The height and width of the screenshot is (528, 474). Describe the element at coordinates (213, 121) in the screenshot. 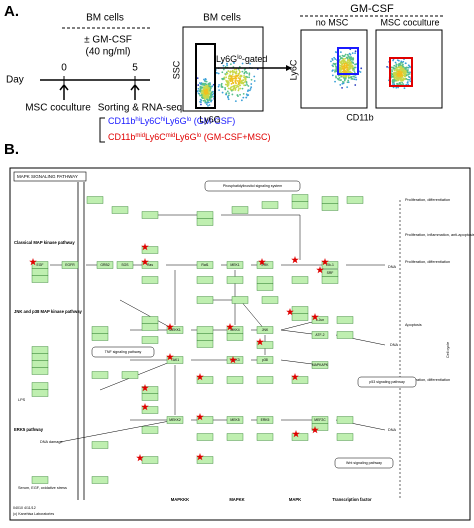

I see `text-part: (GM-CSF)` at that location.